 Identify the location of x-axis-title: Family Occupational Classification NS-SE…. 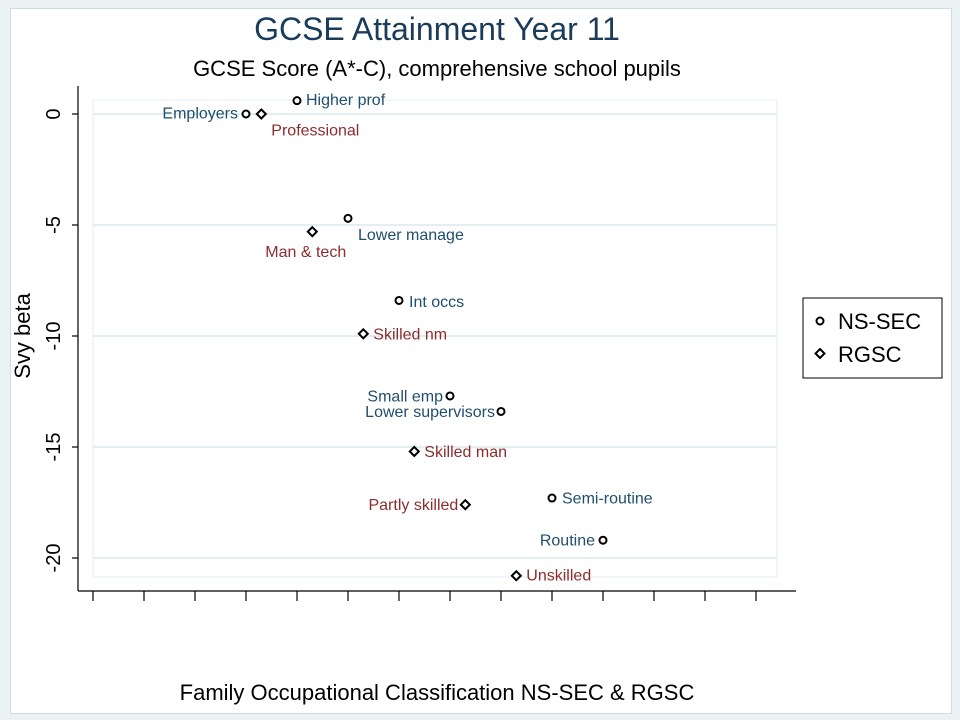
(437, 692).